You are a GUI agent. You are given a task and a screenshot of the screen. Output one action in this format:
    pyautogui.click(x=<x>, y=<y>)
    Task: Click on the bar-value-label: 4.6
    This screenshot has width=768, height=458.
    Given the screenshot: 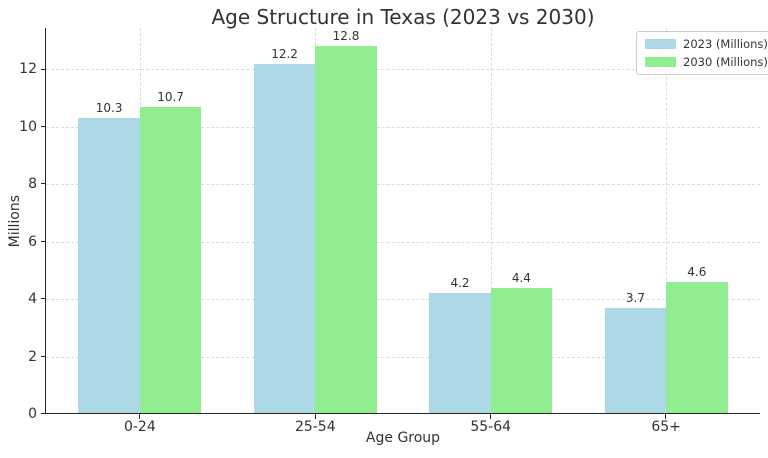 What is the action you would take?
    pyautogui.click(x=697, y=271)
    